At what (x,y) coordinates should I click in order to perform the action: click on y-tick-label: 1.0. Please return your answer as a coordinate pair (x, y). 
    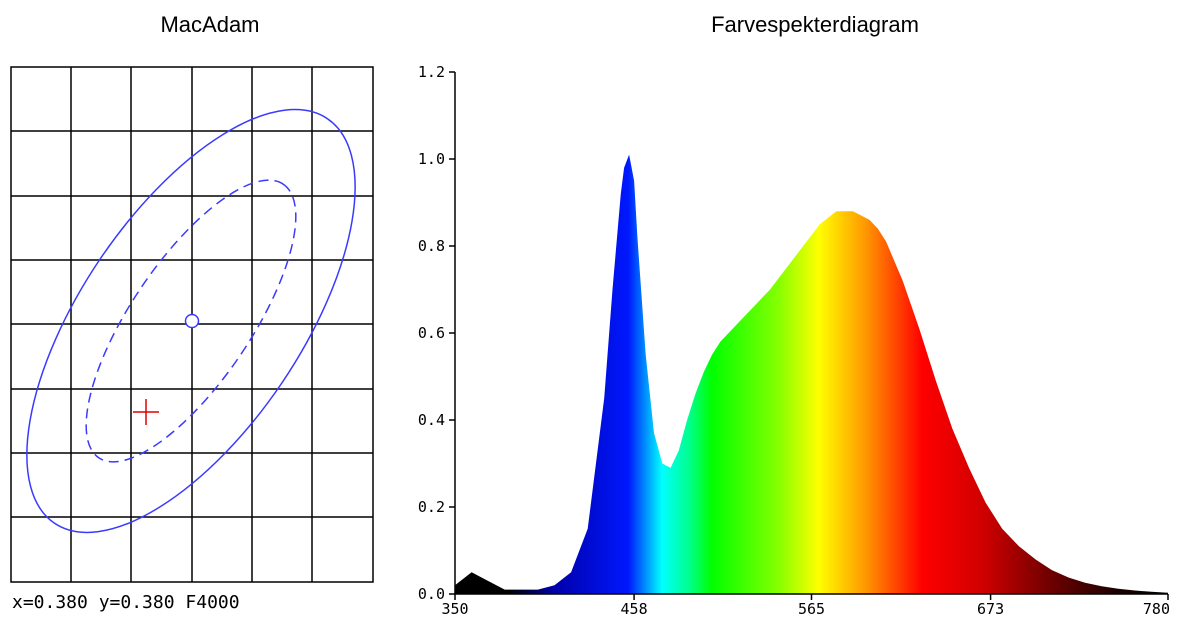
    Looking at the image, I should click on (431, 159).